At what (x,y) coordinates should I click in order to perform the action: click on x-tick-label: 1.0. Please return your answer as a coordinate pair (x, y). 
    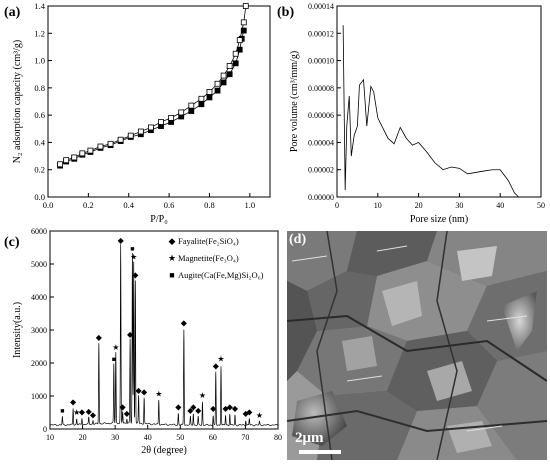
    Looking at the image, I should click on (250, 205).